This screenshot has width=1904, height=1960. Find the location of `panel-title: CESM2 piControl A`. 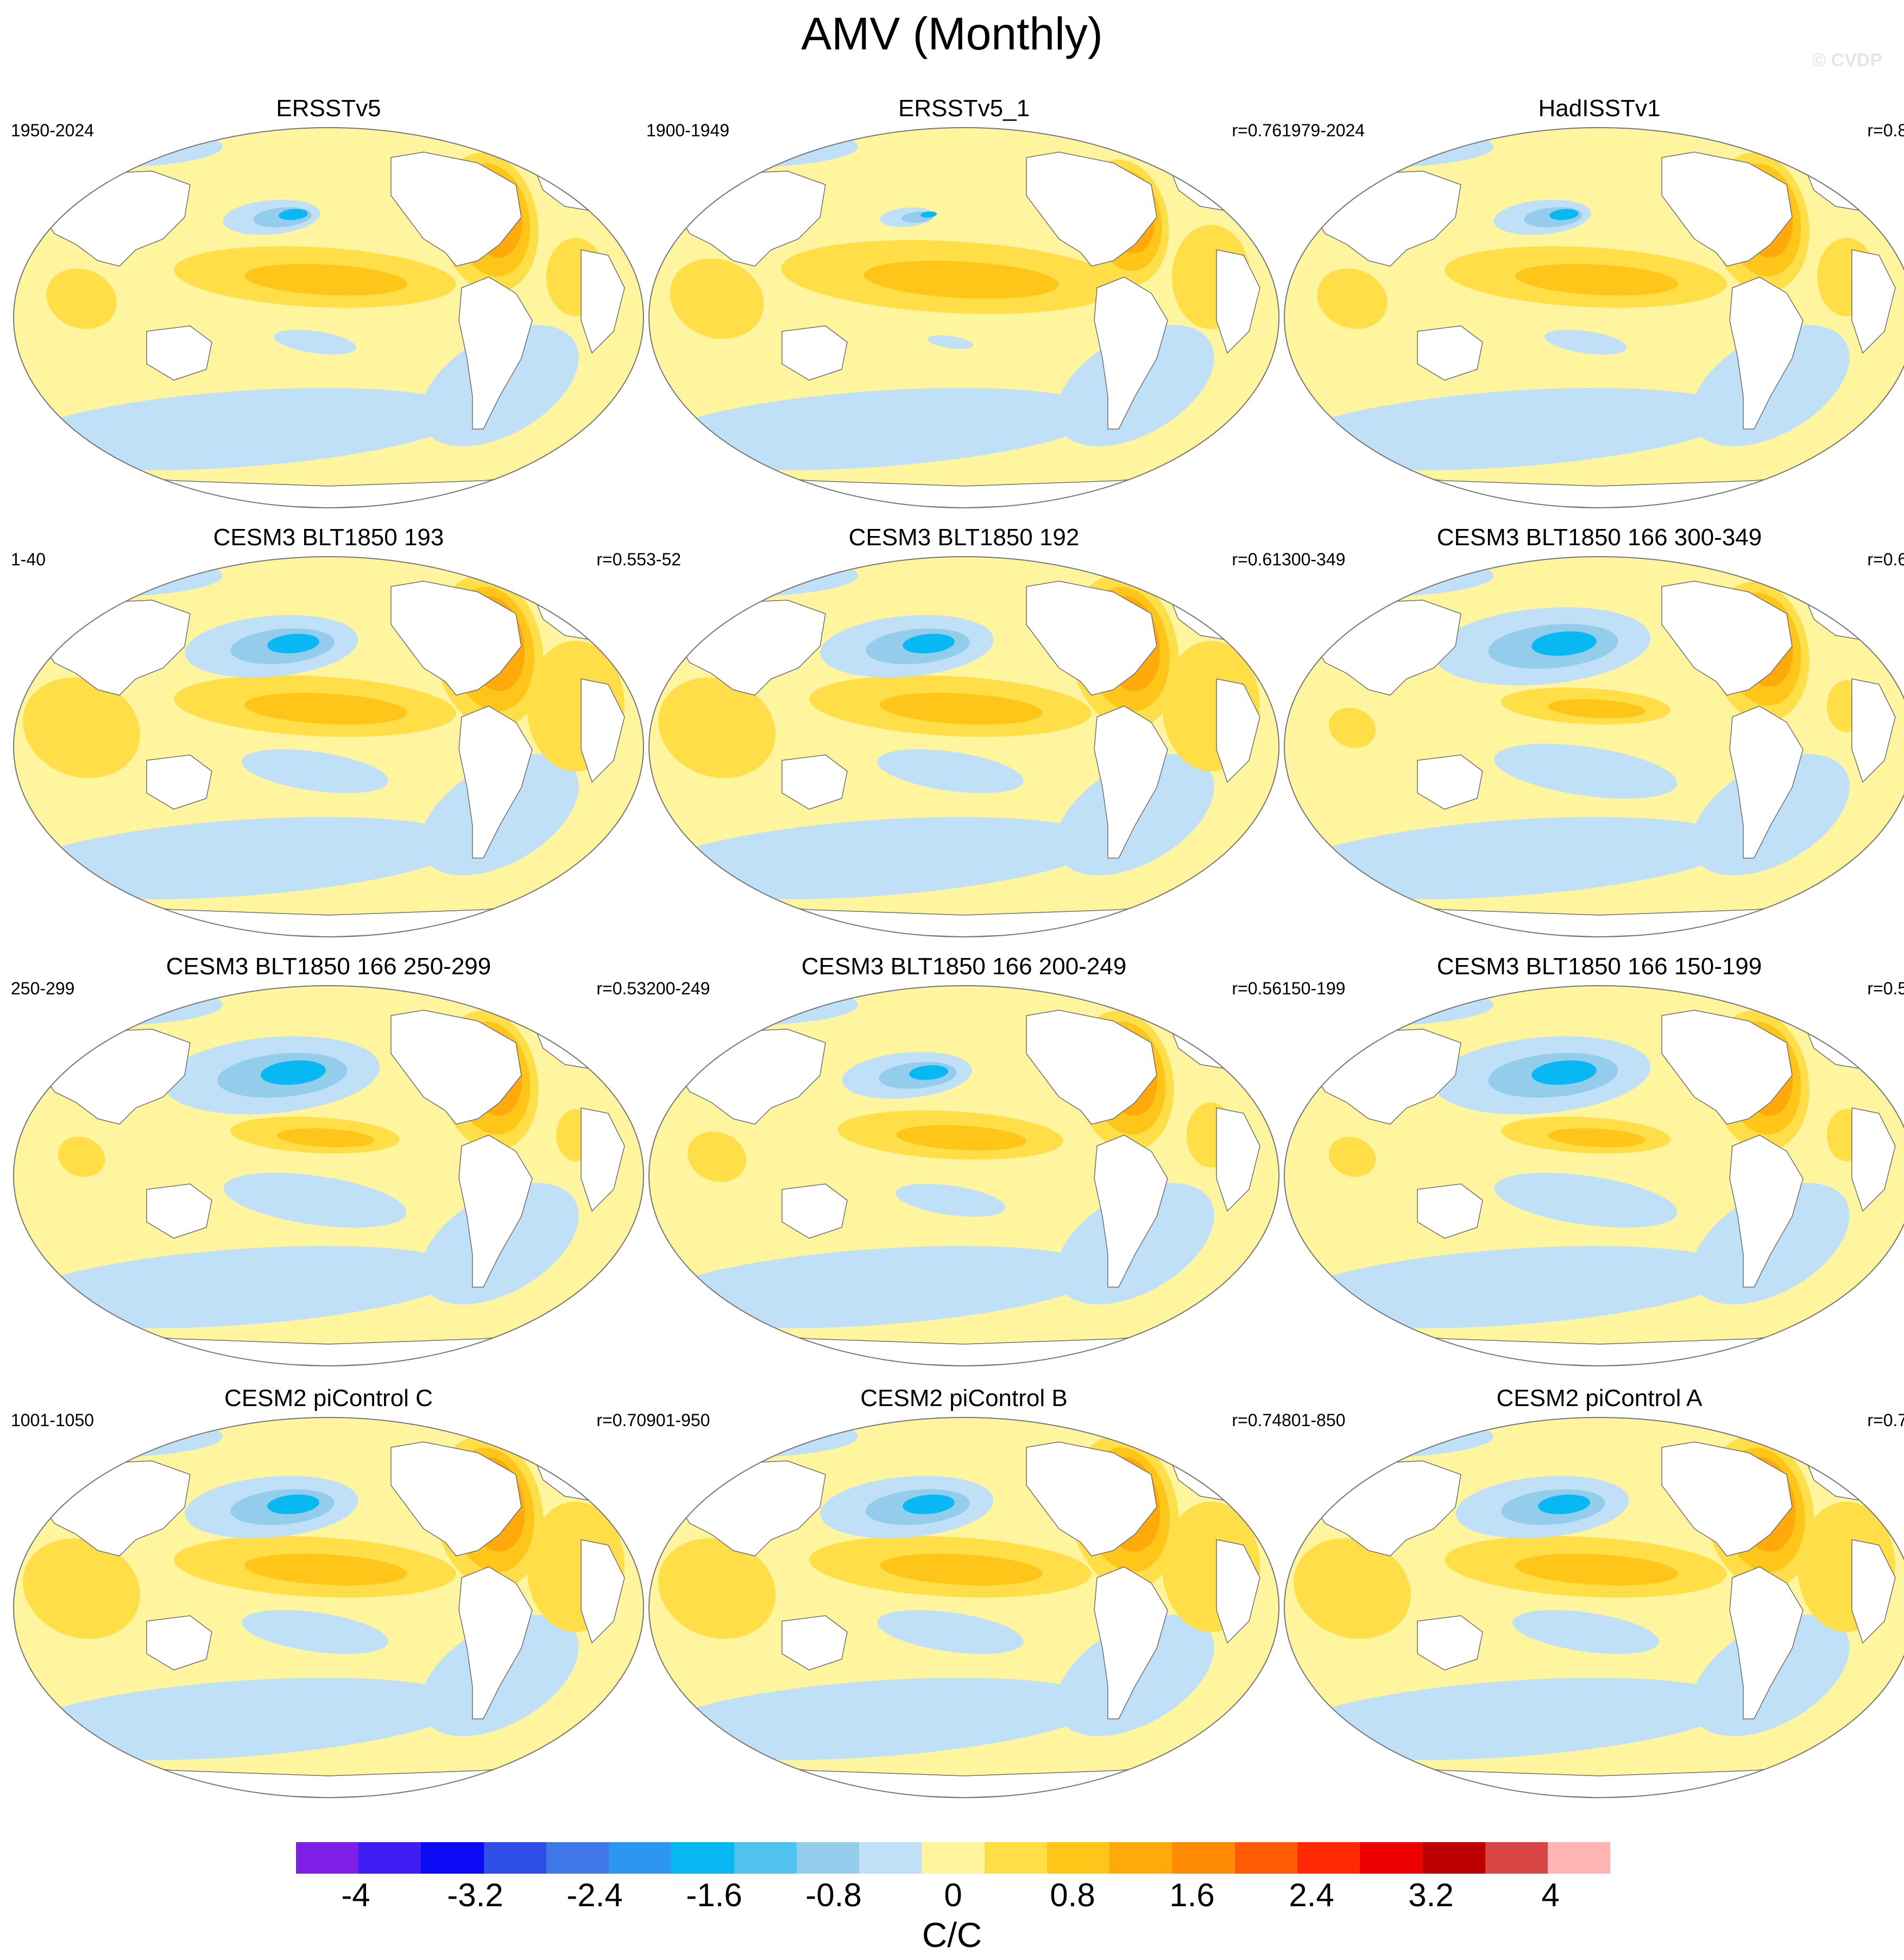

panel-title: CESM2 piControl A is located at coordinates (1599, 1398).